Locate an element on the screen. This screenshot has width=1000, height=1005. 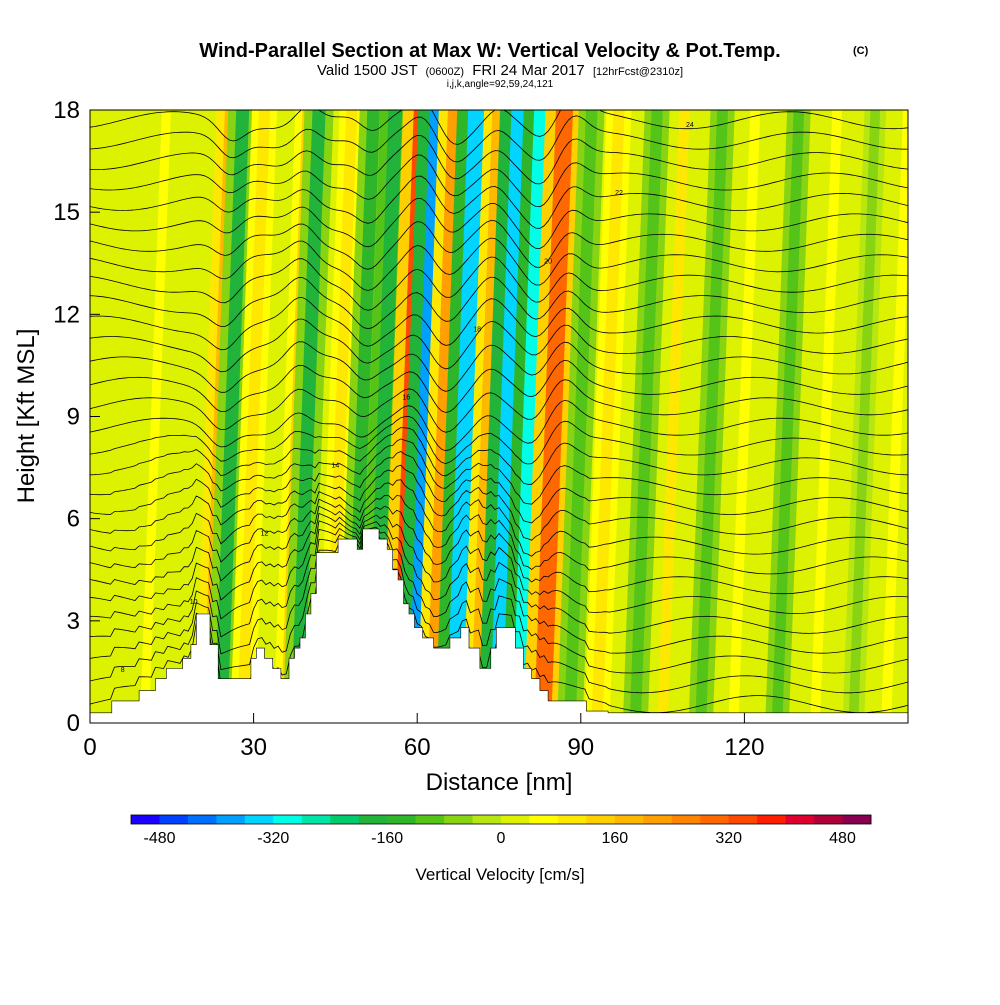
y-tick-label: 18 is located at coordinates (66, 110).